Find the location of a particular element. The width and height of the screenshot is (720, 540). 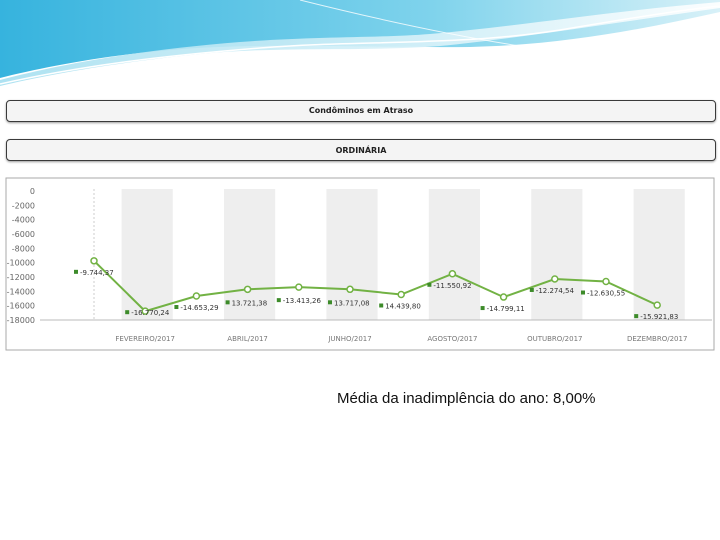

x-tick-label: FEVEREIRO/2017 is located at coordinates (145, 339).